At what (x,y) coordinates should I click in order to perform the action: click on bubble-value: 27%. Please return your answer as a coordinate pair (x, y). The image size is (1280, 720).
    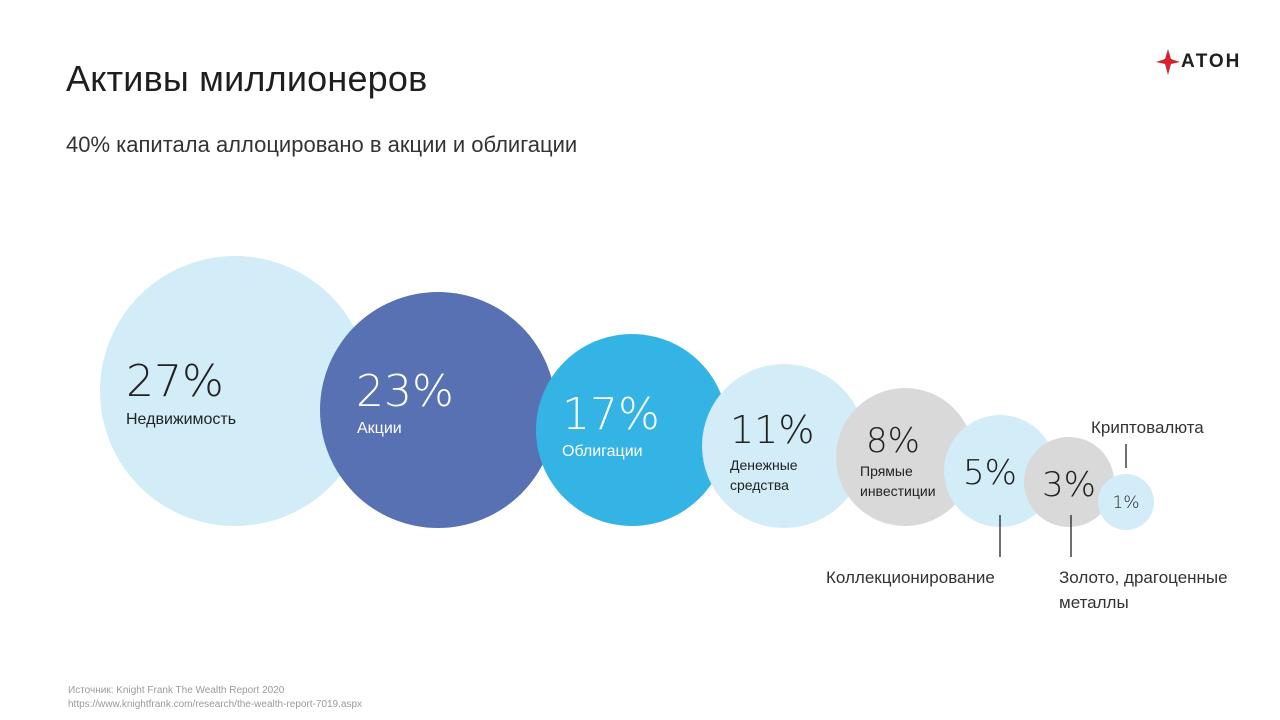
    Looking at the image, I should click on (175, 381).